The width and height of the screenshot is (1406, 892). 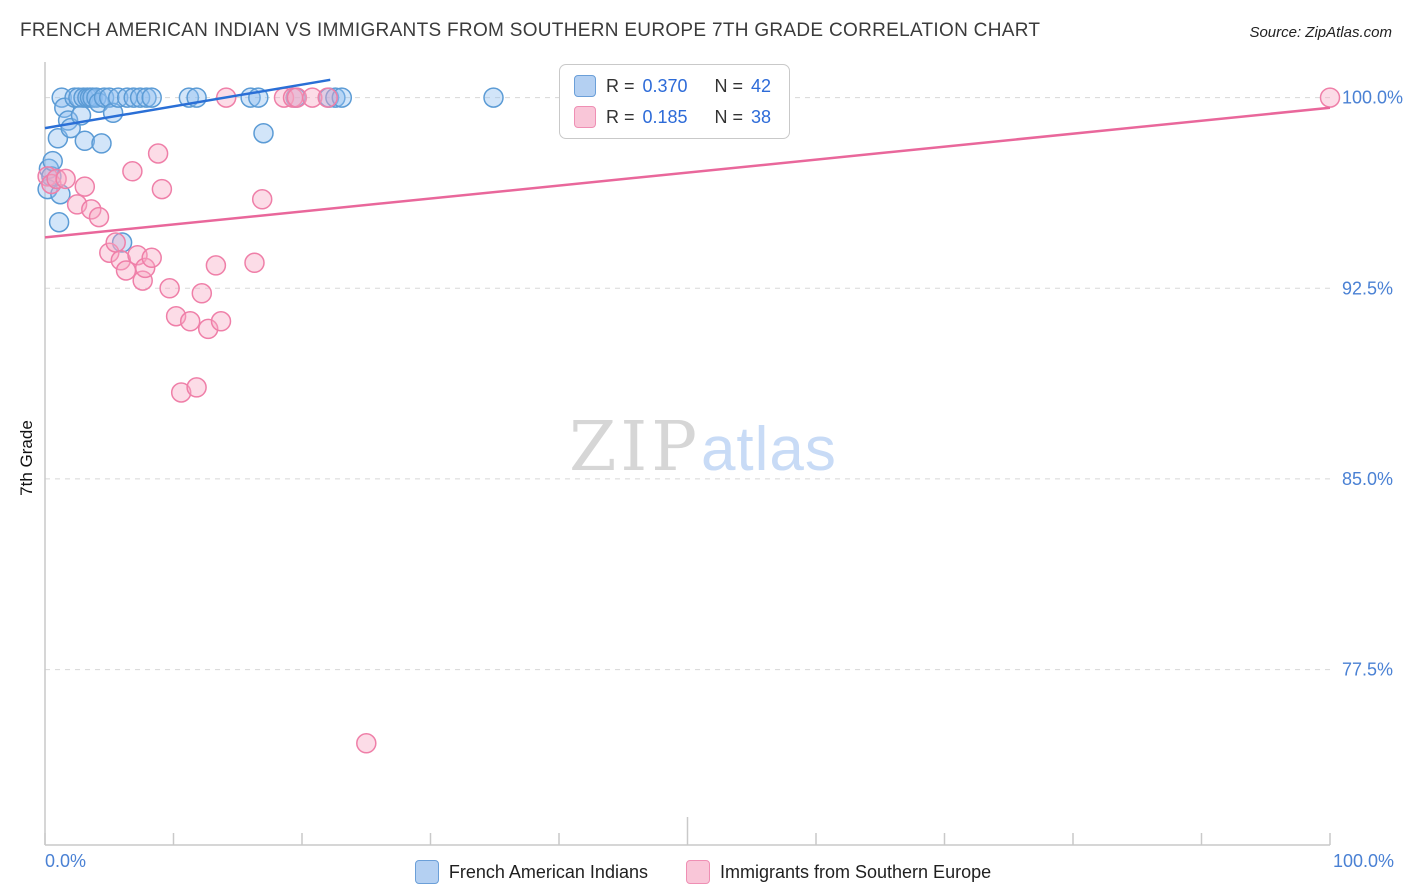 What do you see at coordinates (66, 861) in the screenshot?
I see `x-axis-min-label: 0.0%` at bounding box center [66, 861].